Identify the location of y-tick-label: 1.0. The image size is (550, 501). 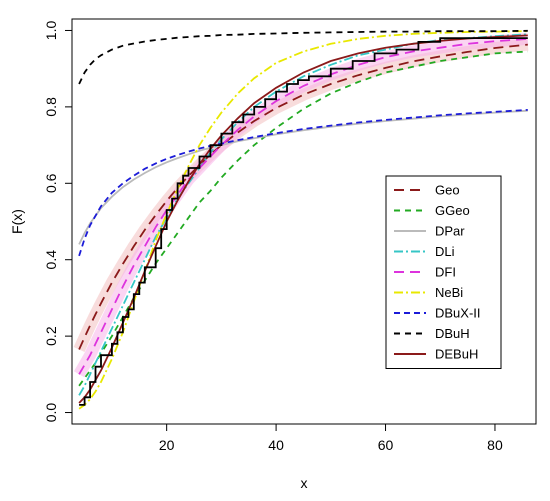
(51, 31).